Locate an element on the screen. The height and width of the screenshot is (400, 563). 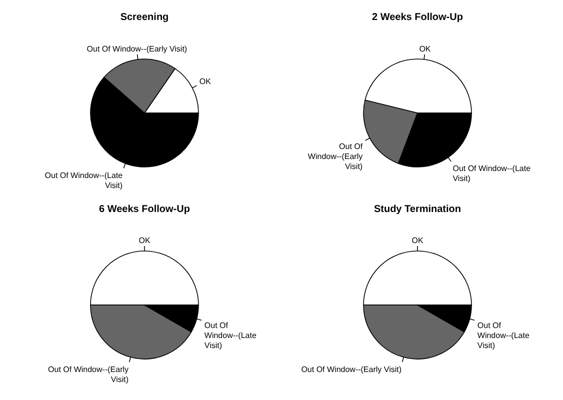
chart-title: 6 Weeks Follow-Up is located at coordinates (144, 210).